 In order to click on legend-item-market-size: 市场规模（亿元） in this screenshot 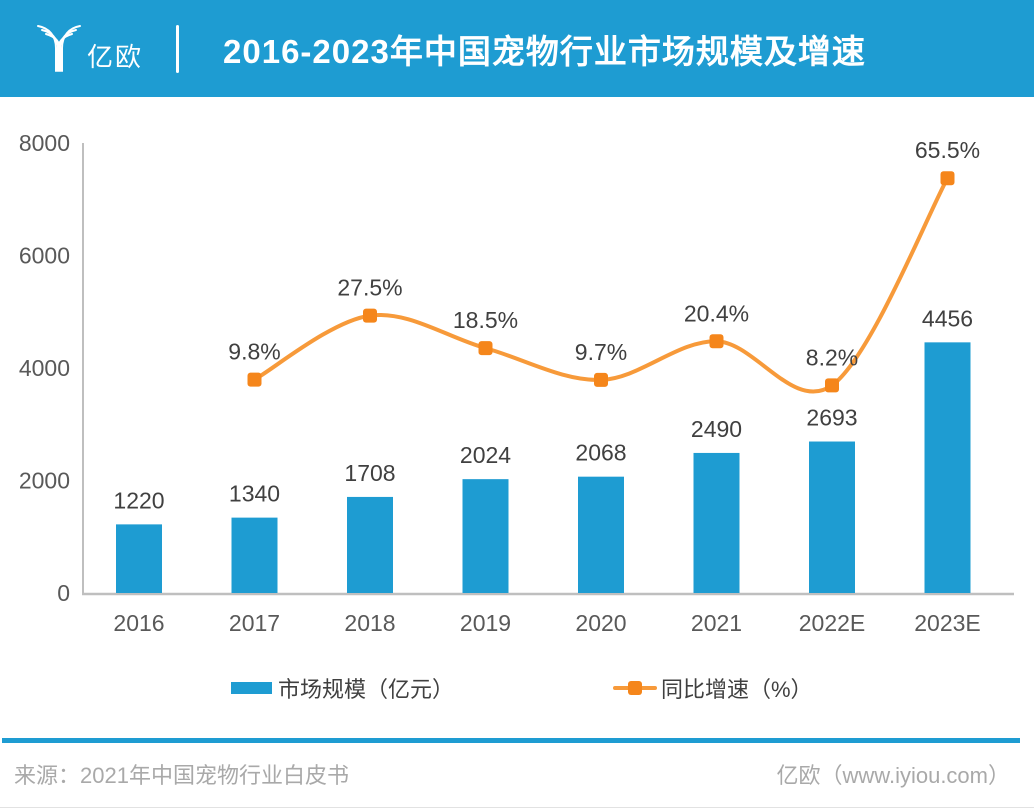, I will do `click(342, 688)`.